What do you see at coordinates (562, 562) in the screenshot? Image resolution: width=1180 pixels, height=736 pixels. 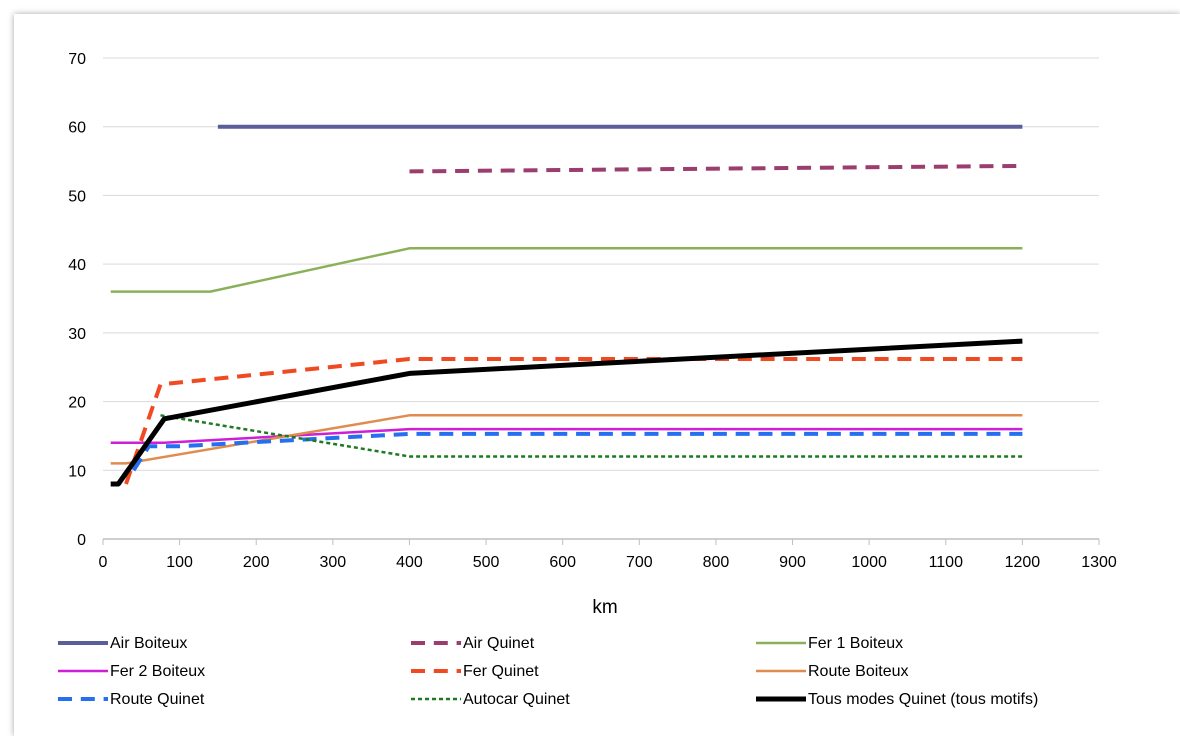 I see `x-tick-label: 600` at bounding box center [562, 562].